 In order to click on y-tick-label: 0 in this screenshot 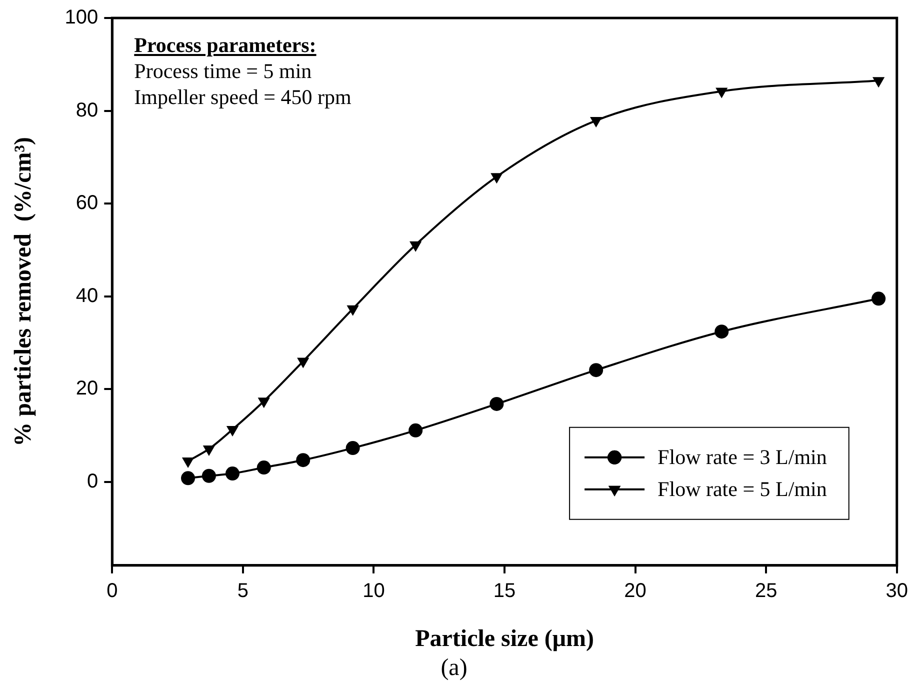, I will do `click(92, 481)`.